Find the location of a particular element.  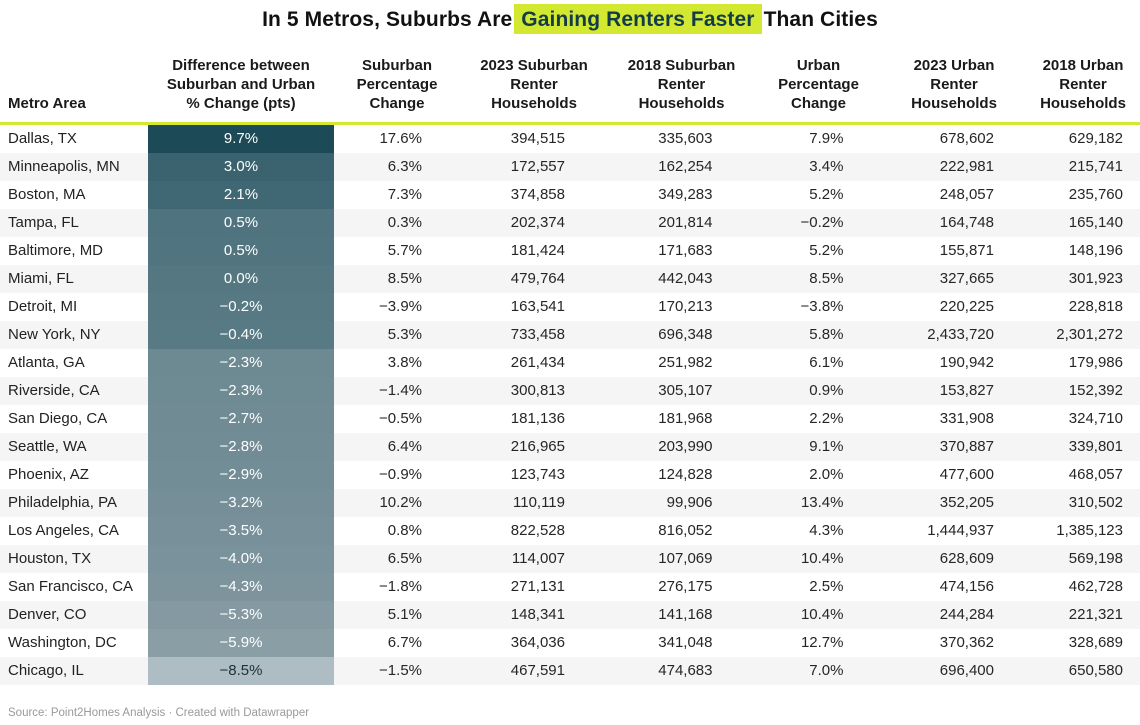

urban-pct-change-cell: 2.5% is located at coordinates (826, 586).